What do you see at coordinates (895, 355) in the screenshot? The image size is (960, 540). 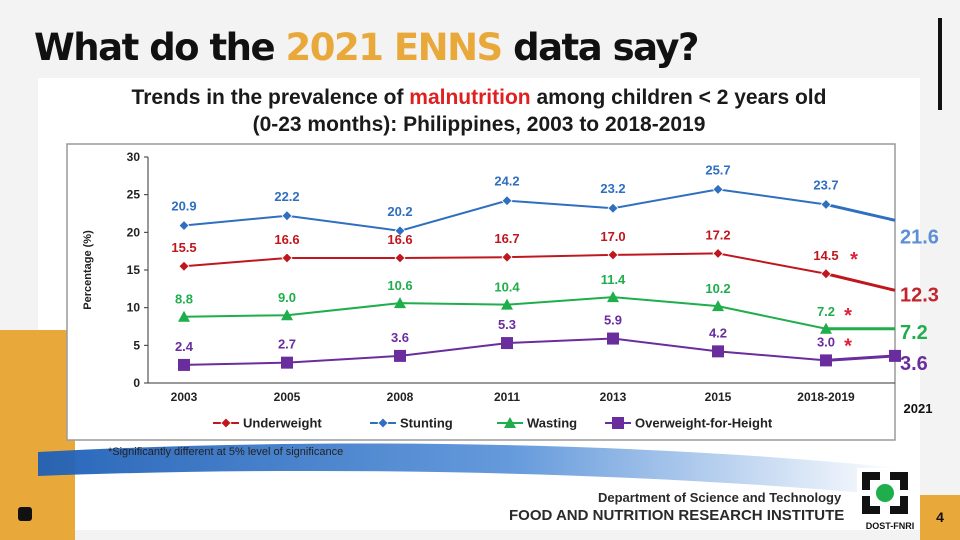 I see `series-marker-2021` at bounding box center [895, 355].